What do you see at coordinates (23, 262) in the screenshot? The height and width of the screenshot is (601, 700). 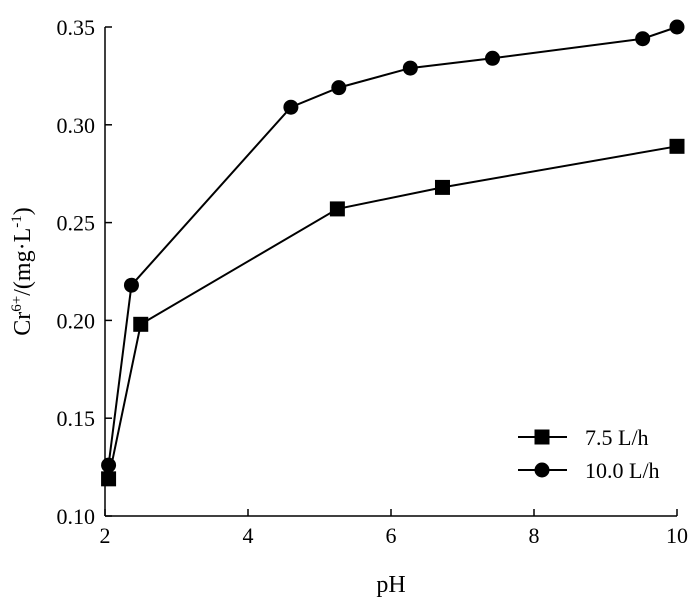 I see `y-title-unit: /(mg·L` at bounding box center [23, 262].